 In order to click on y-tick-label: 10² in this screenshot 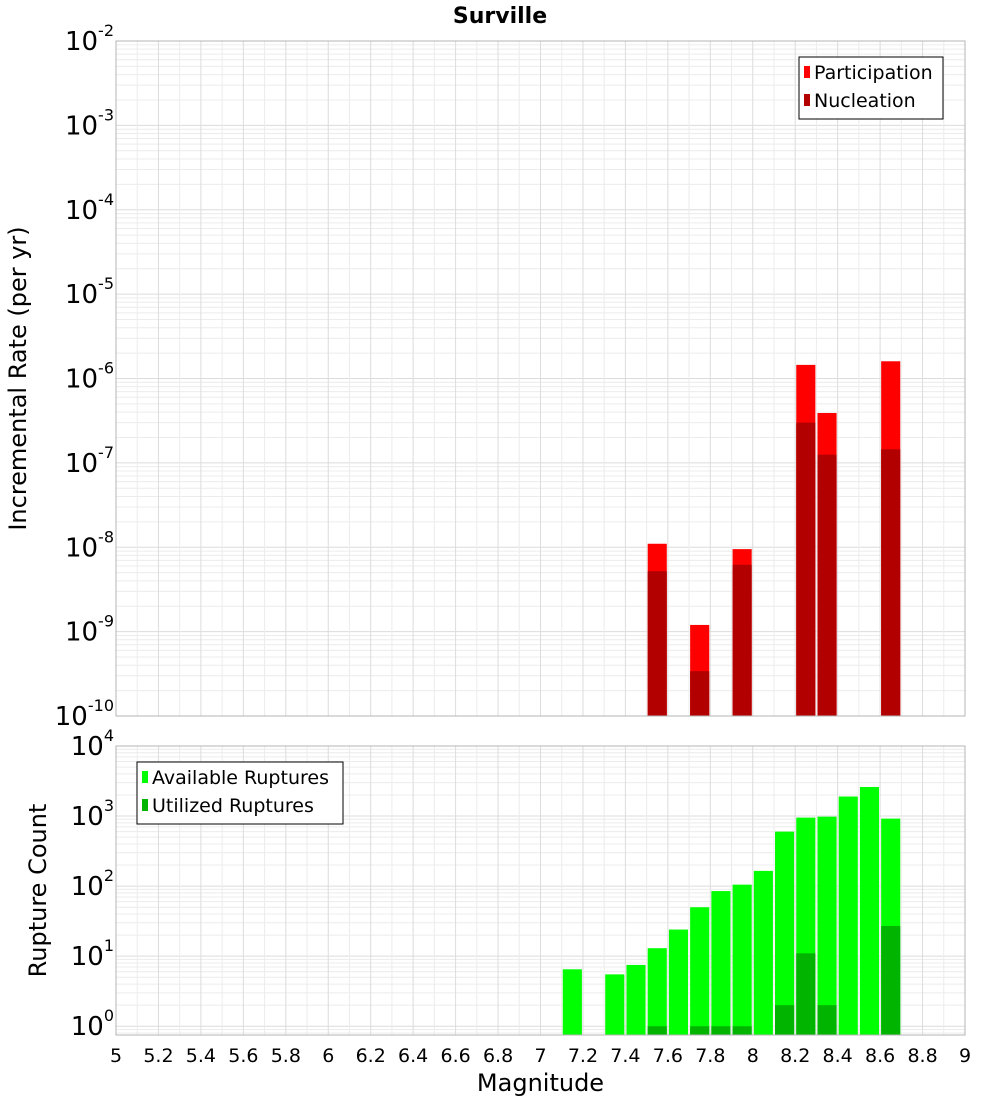, I will do `click(92, 884)`.